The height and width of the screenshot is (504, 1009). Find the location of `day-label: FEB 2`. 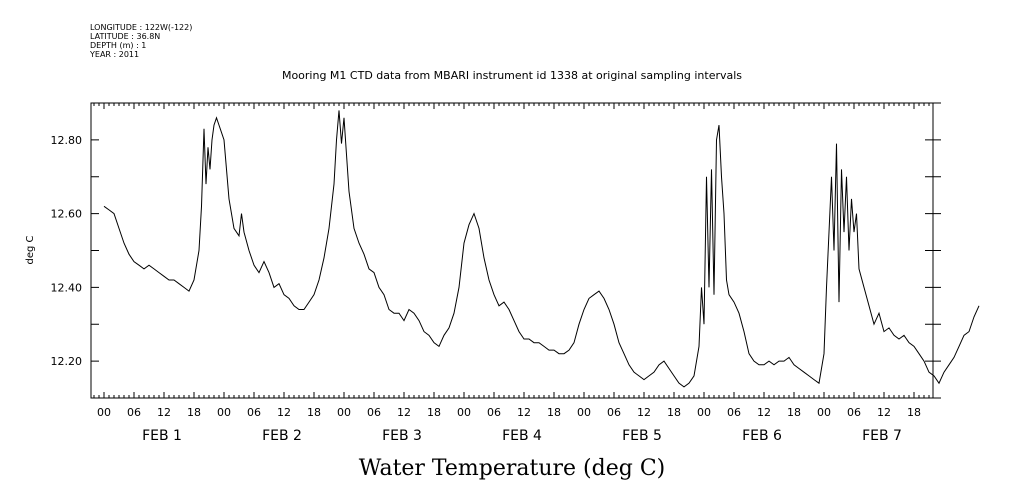

day-label: FEB 2 is located at coordinates (282, 436).